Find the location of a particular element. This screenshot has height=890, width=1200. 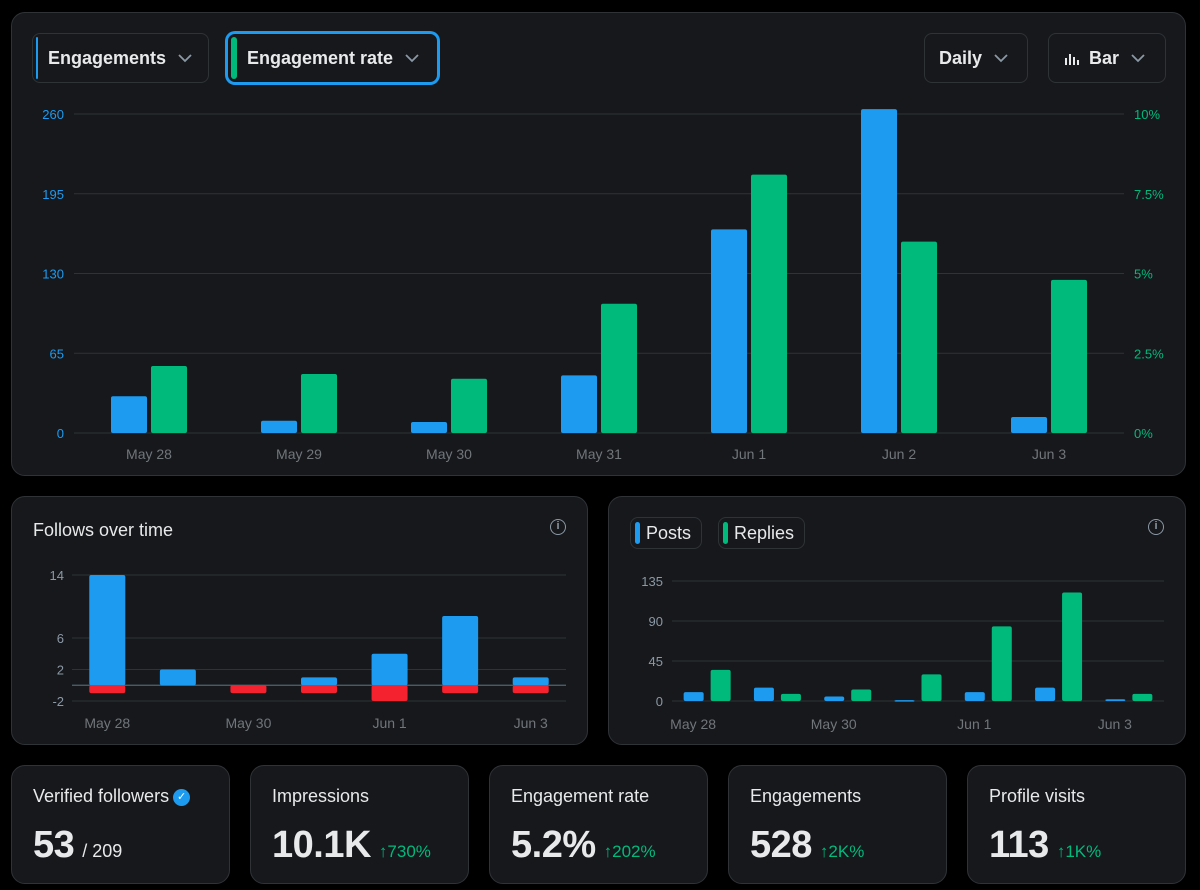

stat-label: Profile visits is located at coordinates (1037, 796).